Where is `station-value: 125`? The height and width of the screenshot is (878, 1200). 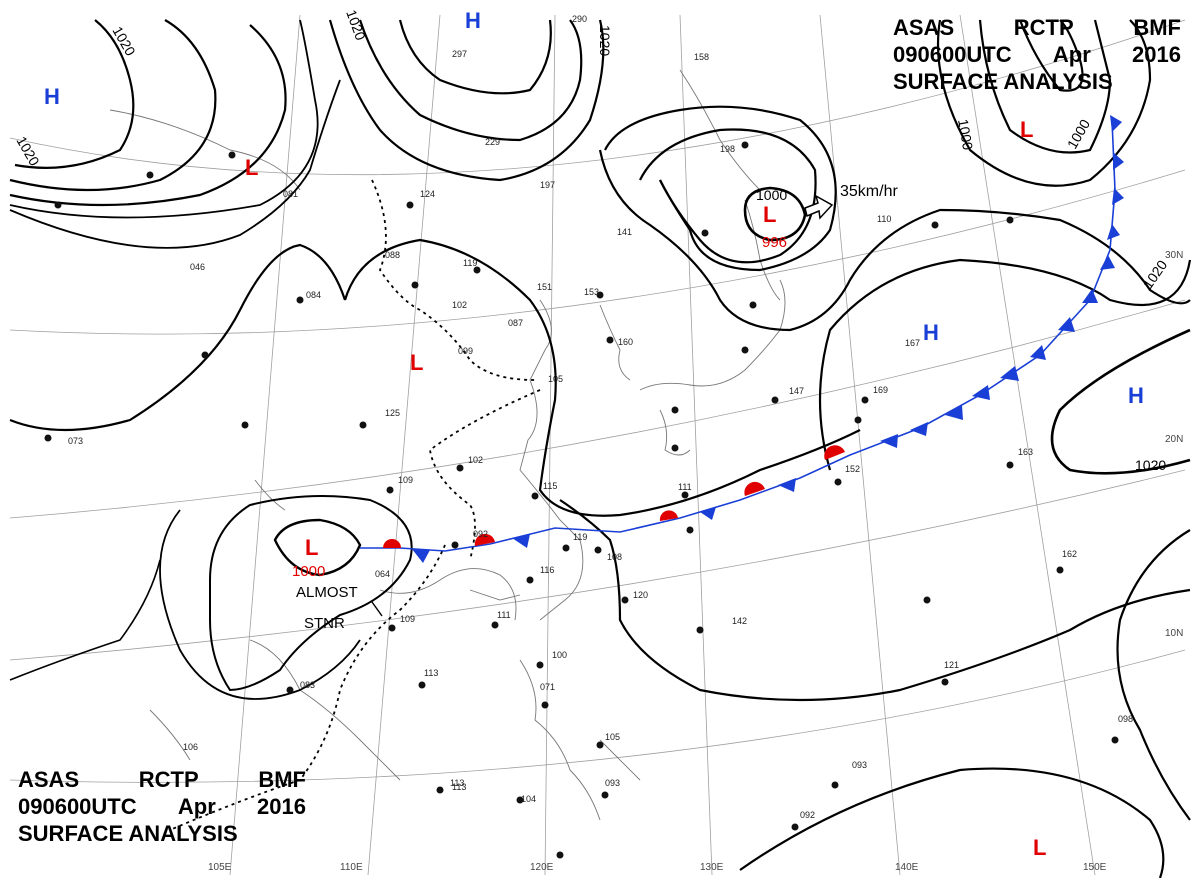 station-value: 125 is located at coordinates (392, 413).